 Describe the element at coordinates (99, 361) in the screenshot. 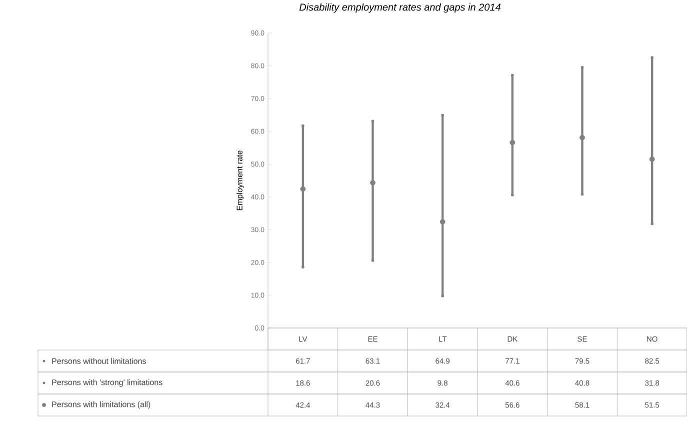

I see `legend-label: Persons without limitations` at that location.